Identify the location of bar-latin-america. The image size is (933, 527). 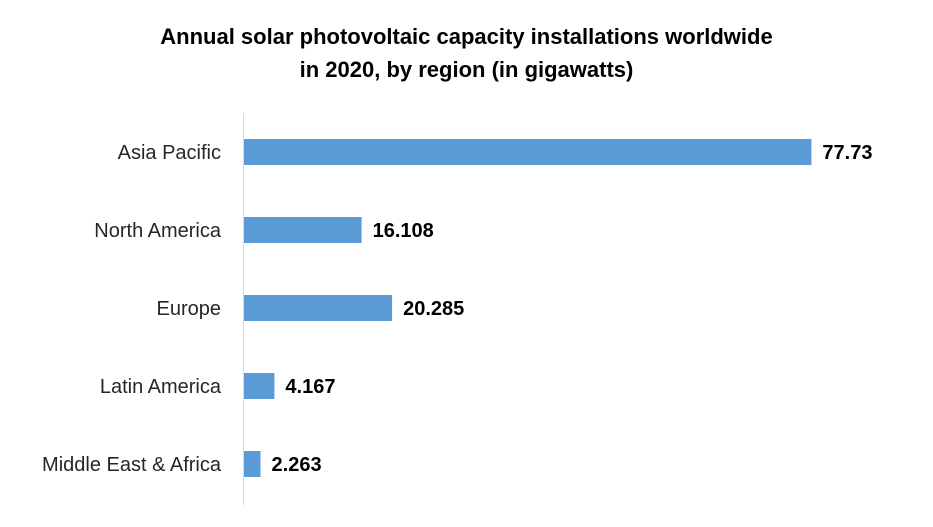
(259, 386).